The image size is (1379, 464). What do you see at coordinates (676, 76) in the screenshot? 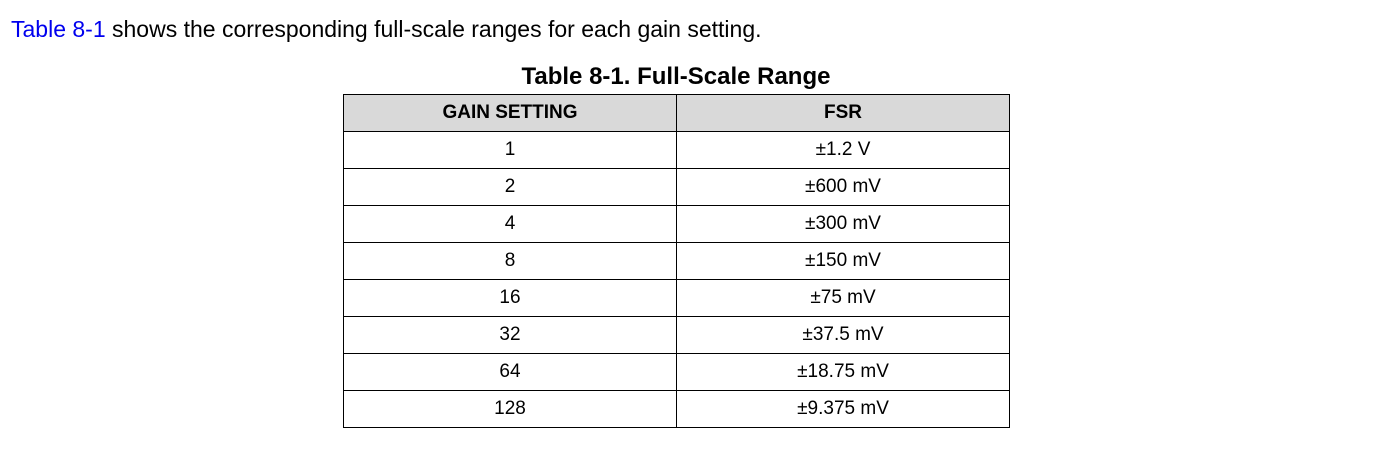
I see `table-title: Table 8-1. Full-Scale Range` at bounding box center [676, 76].